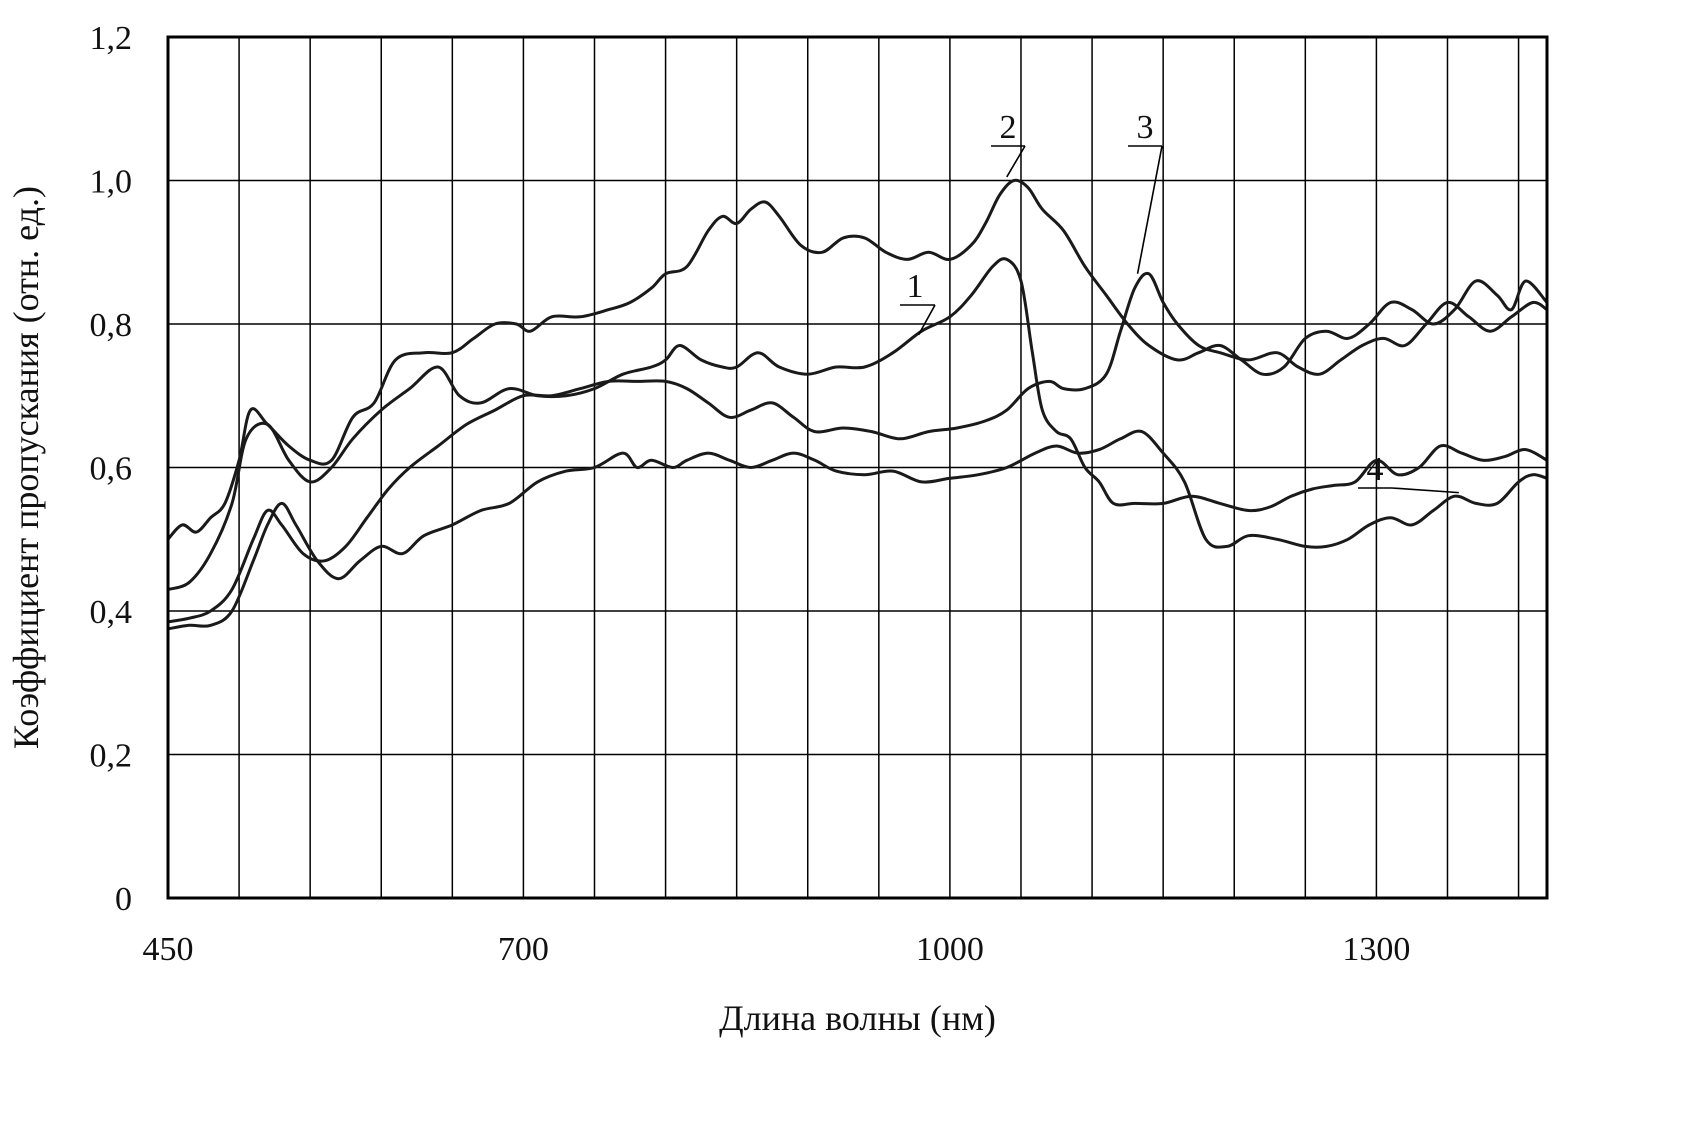  Describe the element at coordinates (857, 1018) in the screenshot. I see `x-axis-title: Длина волны (нм)` at that location.